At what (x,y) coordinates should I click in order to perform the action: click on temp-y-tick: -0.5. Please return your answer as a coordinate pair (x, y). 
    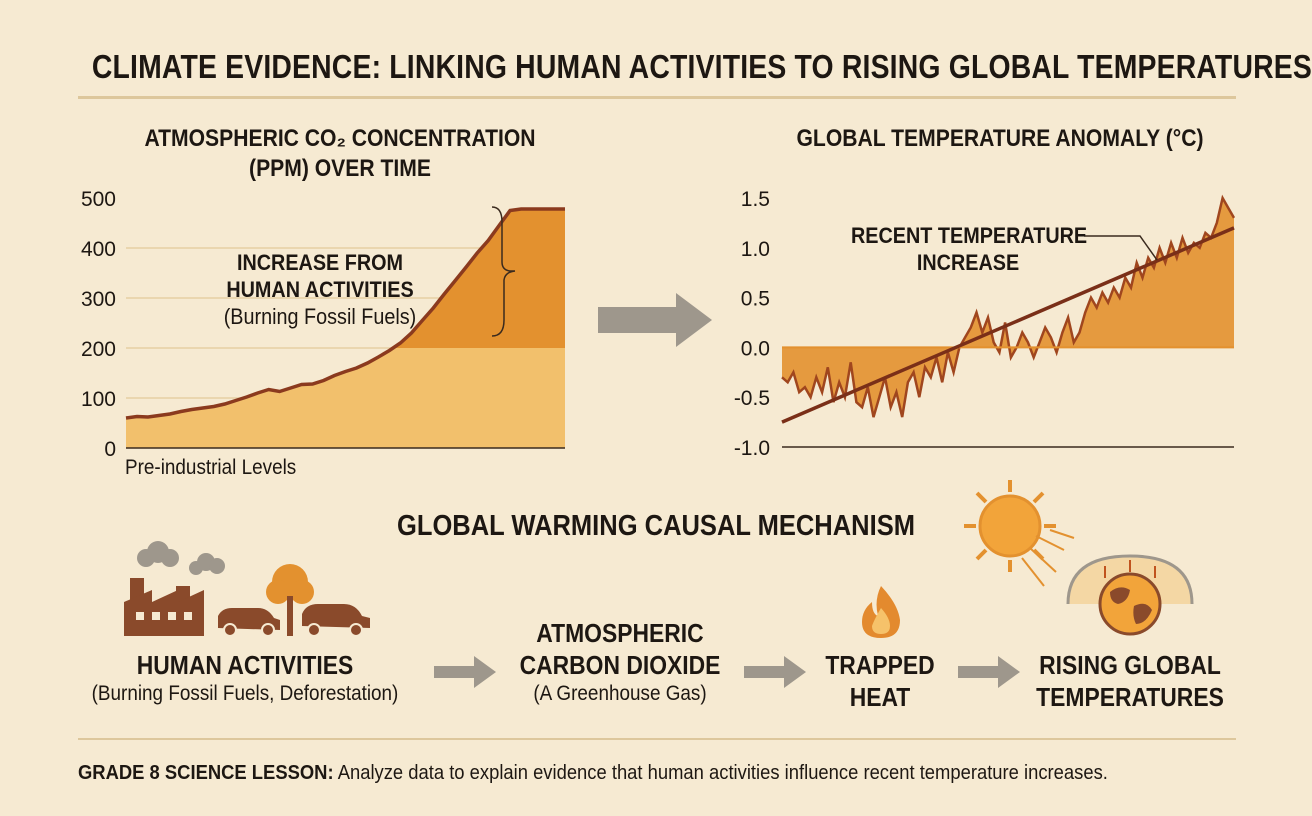
    Looking at the image, I should click on (752, 398).